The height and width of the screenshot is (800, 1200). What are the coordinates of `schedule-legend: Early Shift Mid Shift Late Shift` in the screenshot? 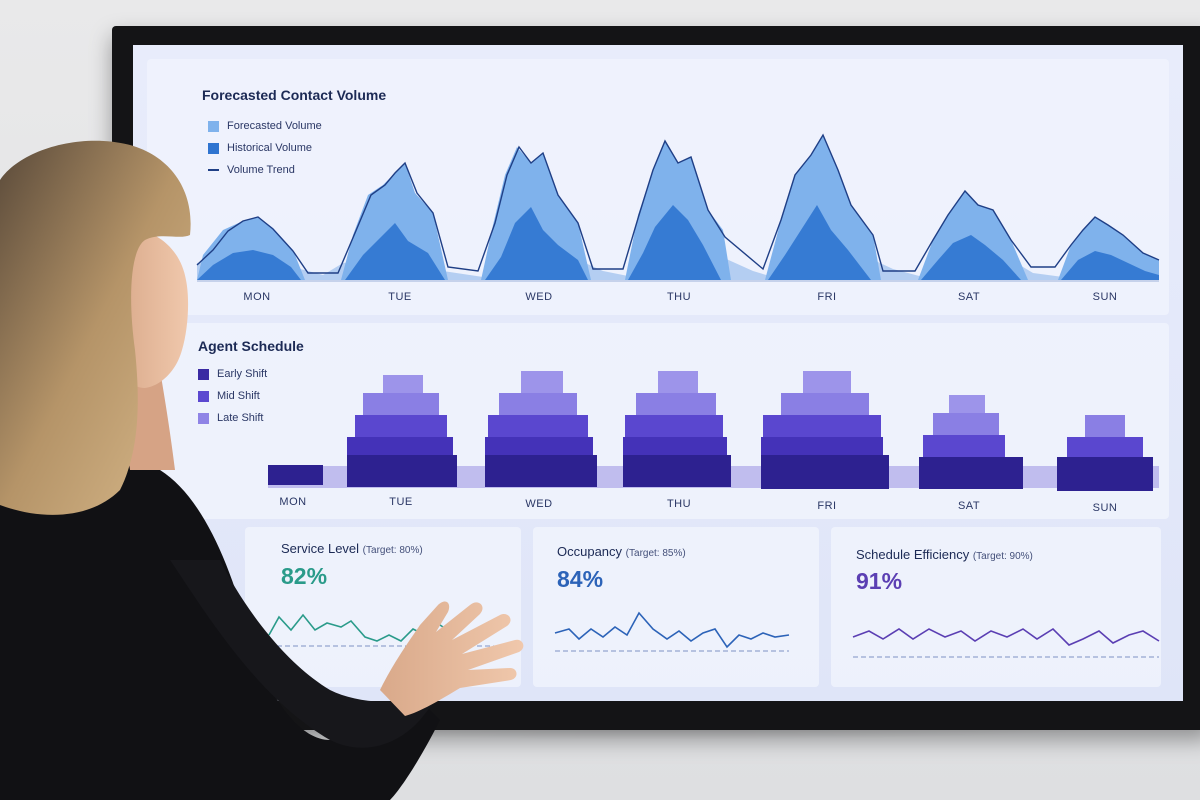 It's located at (232, 396).